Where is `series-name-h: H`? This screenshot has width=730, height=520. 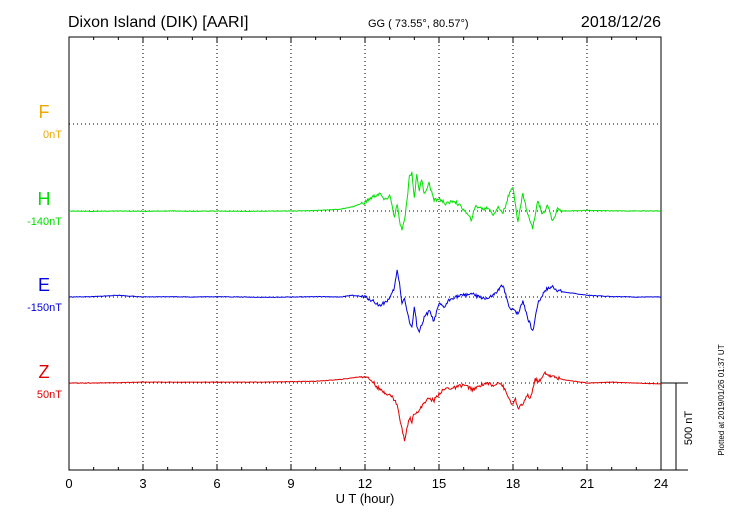 series-name-h: H is located at coordinates (44, 199).